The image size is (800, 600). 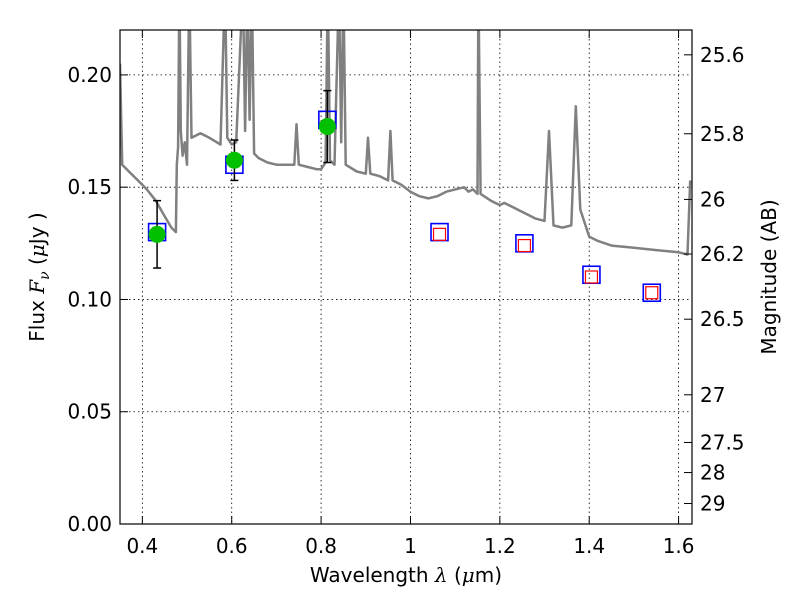 What do you see at coordinates (89, 524) in the screenshot?
I see `y-tick-label: 0.00` at bounding box center [89, 524].